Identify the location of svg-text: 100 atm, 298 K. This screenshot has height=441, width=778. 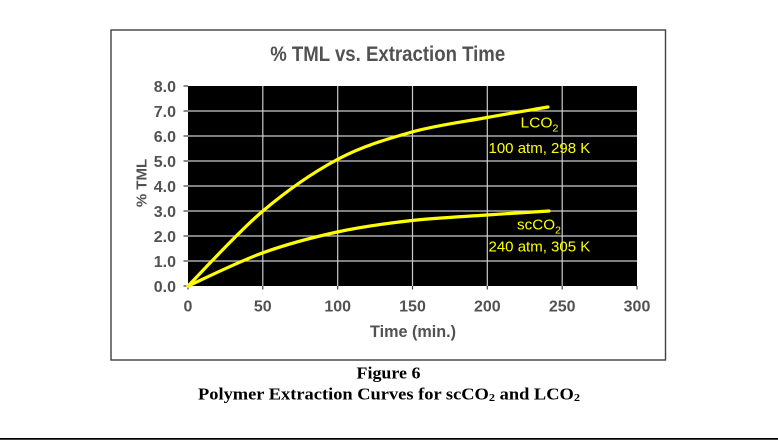
(540, 148).